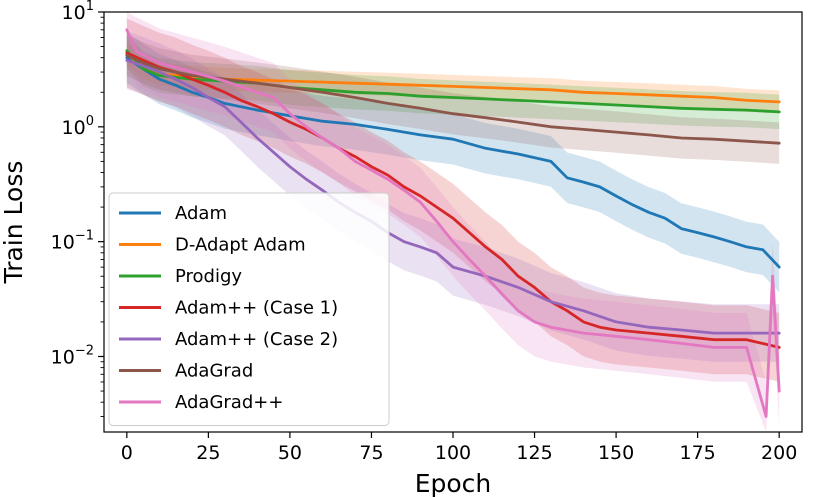  Describe the element at coordinates (240, 245) in the screenshot. I see `legend-label: D-Adapt Adam` at that location.